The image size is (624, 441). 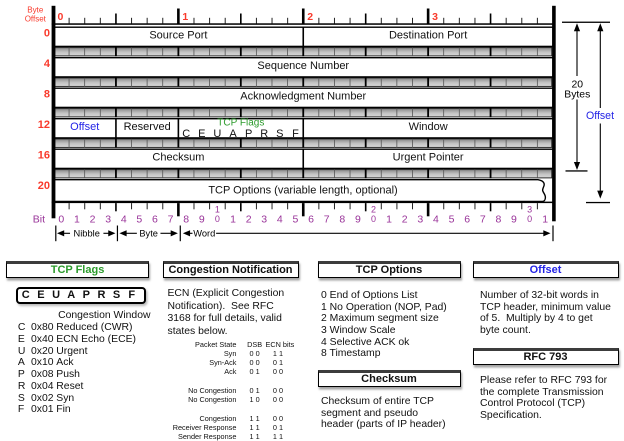 I want to click on svg-text: Urgent Pointer, so click(x=428, y=157).